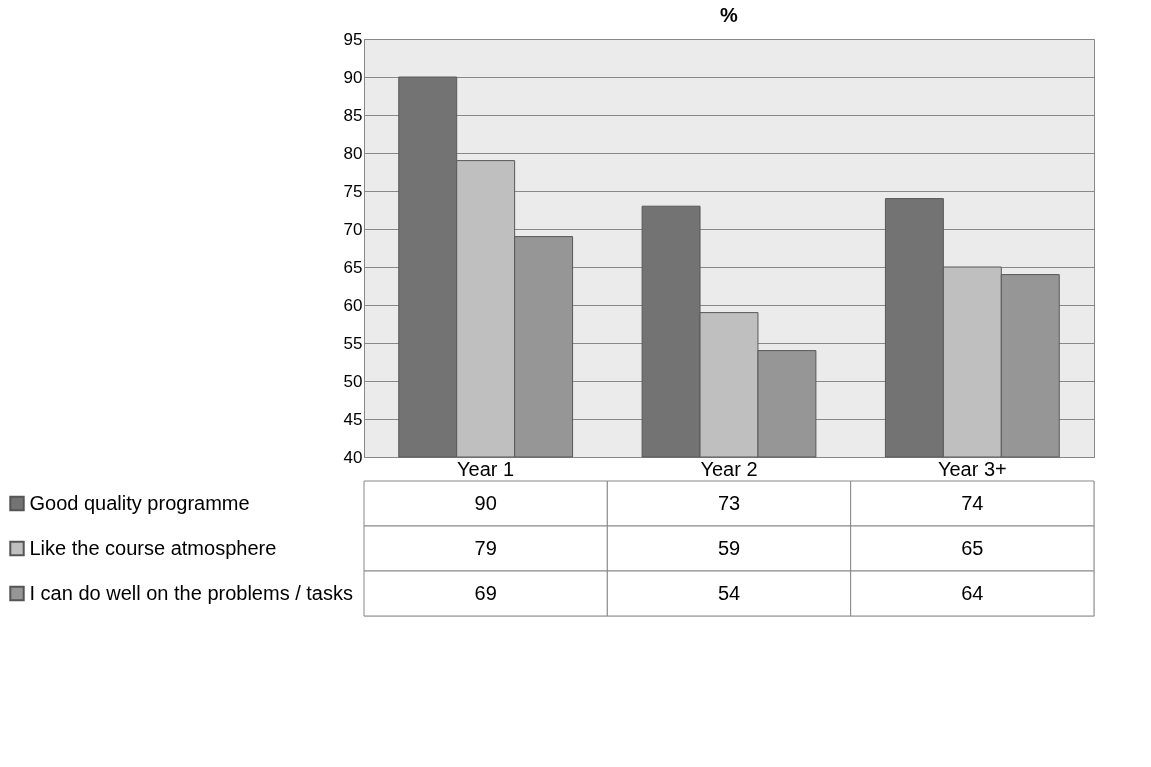 The width and height of the screenshot is (1151, 767). Describe the element at coordinates (353, 191) in the screenshot. I see `y-tick-label: 75` at that location.